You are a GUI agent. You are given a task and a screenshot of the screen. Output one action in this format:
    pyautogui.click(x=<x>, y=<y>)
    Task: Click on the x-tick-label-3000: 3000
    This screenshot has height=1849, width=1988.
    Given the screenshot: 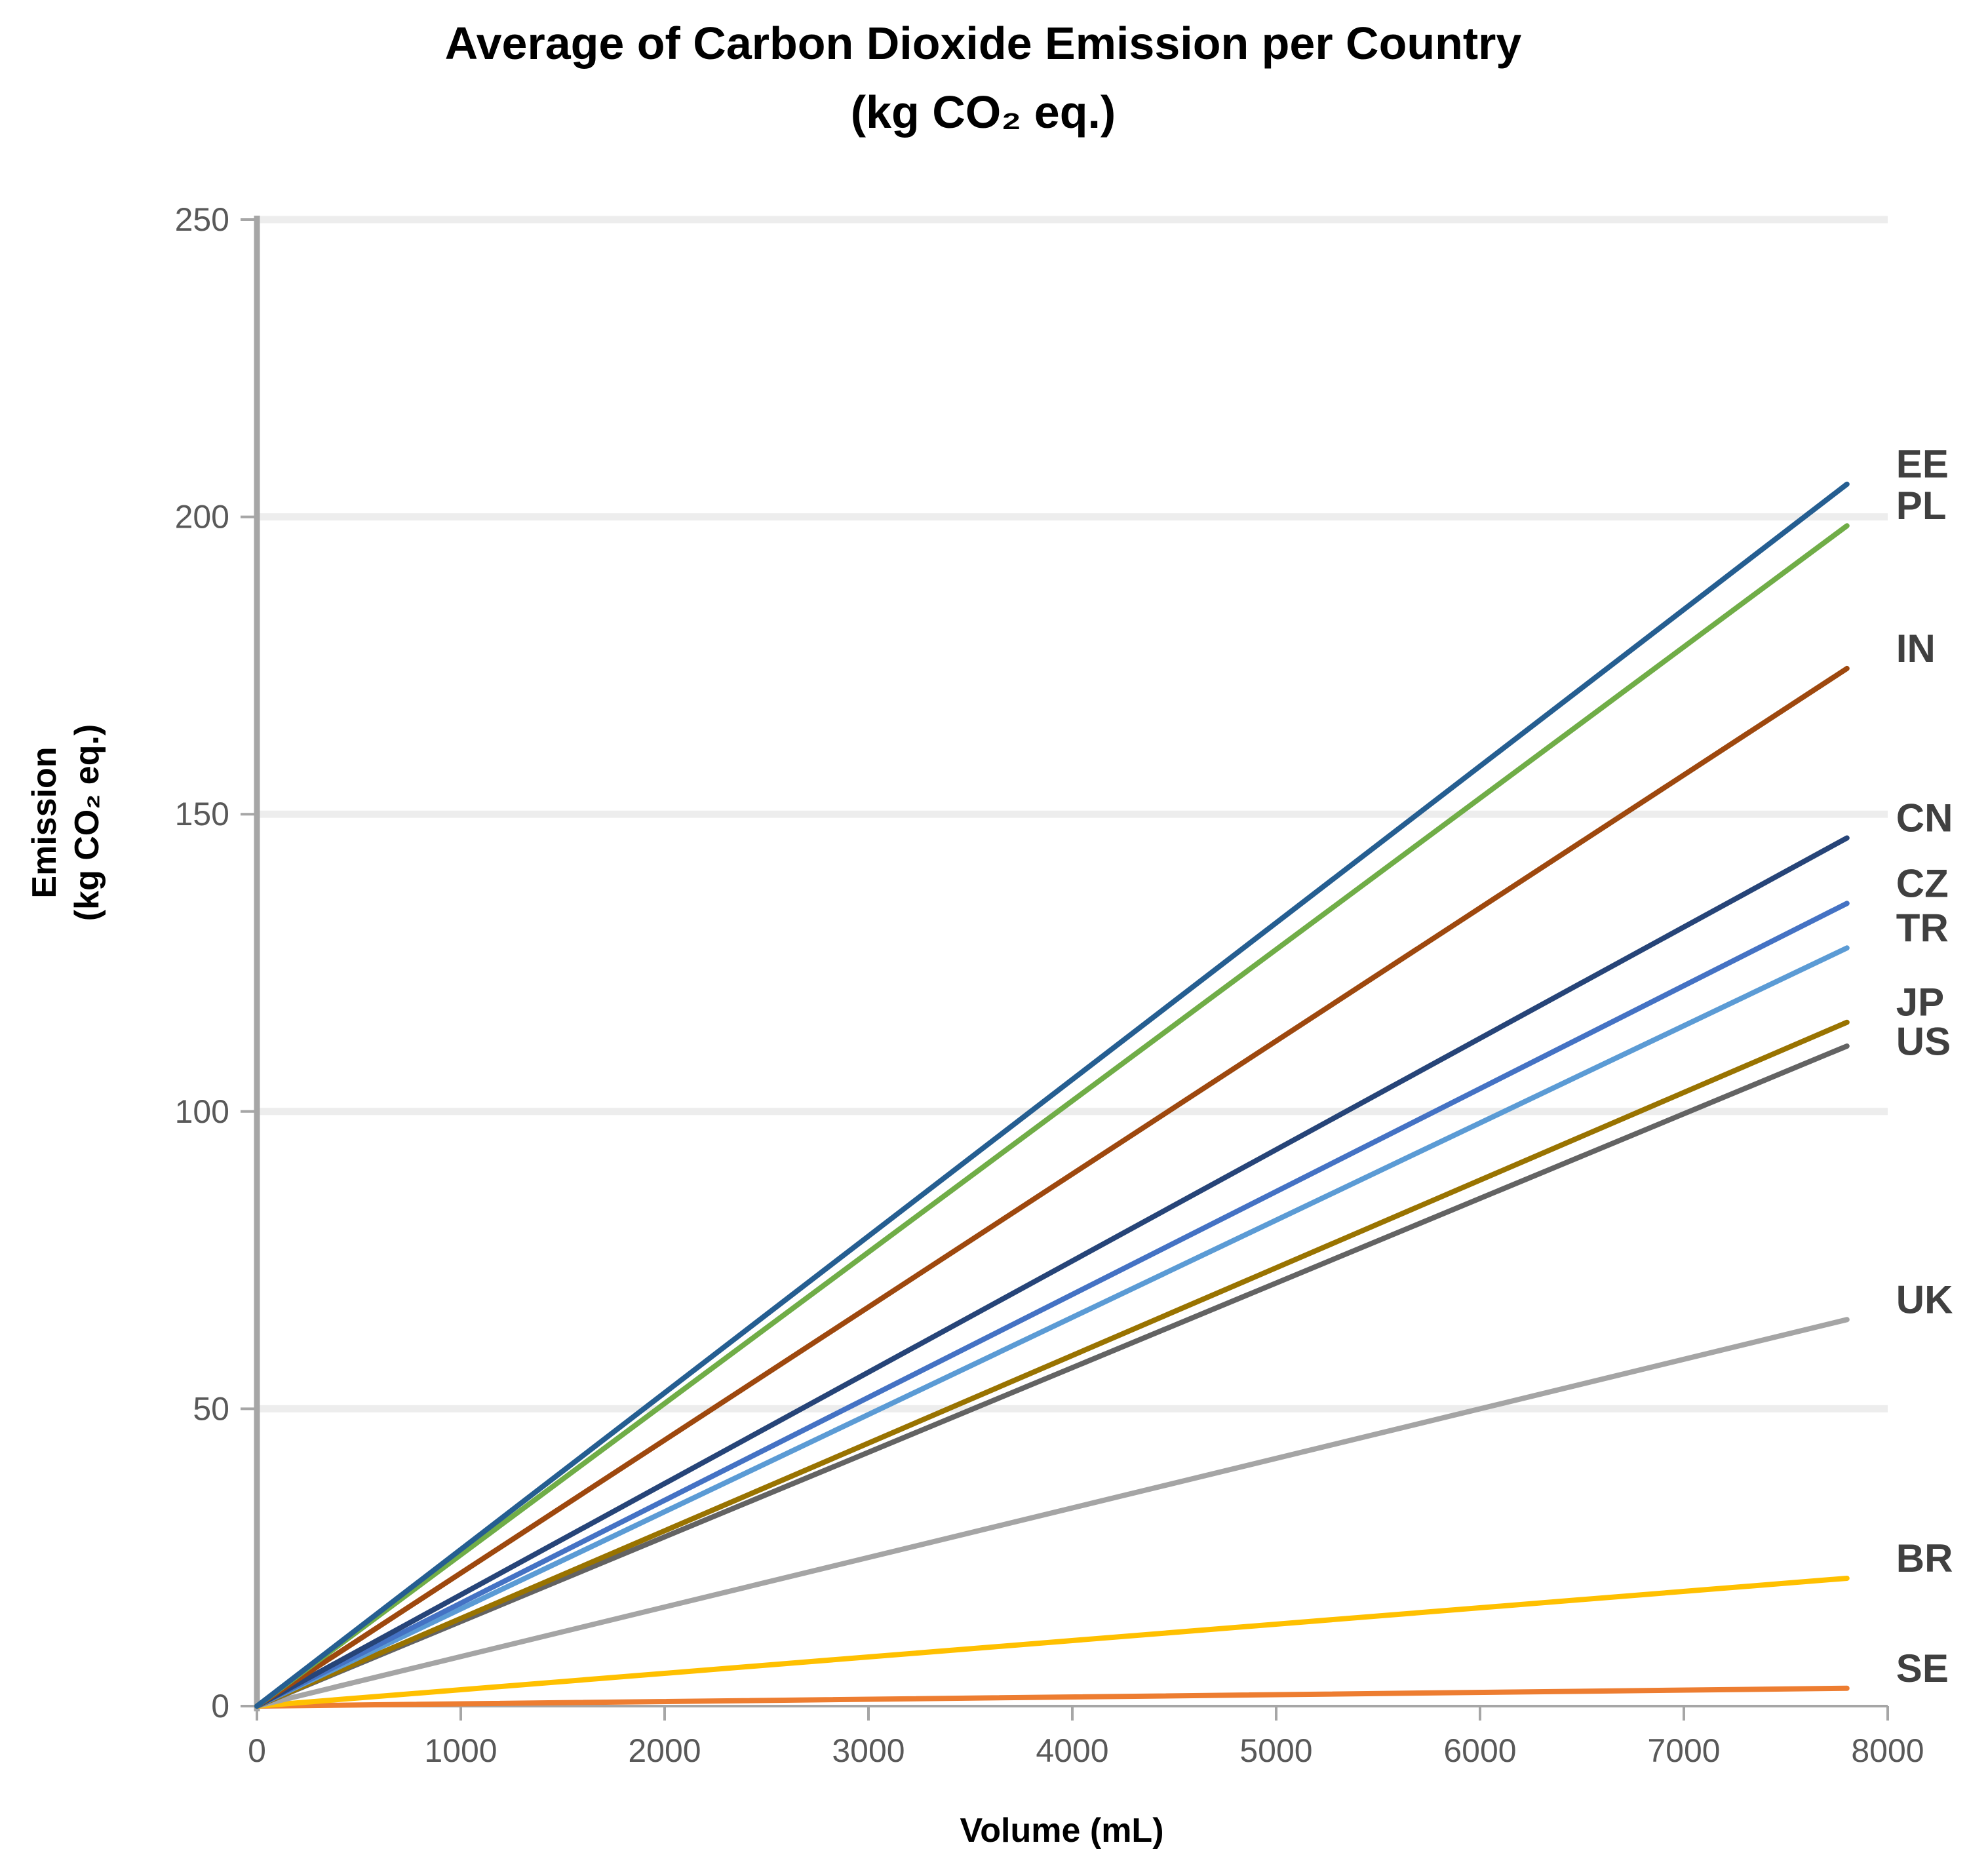 What is the action you would take?
    pyautogui.click(x=868, y=1750)
    